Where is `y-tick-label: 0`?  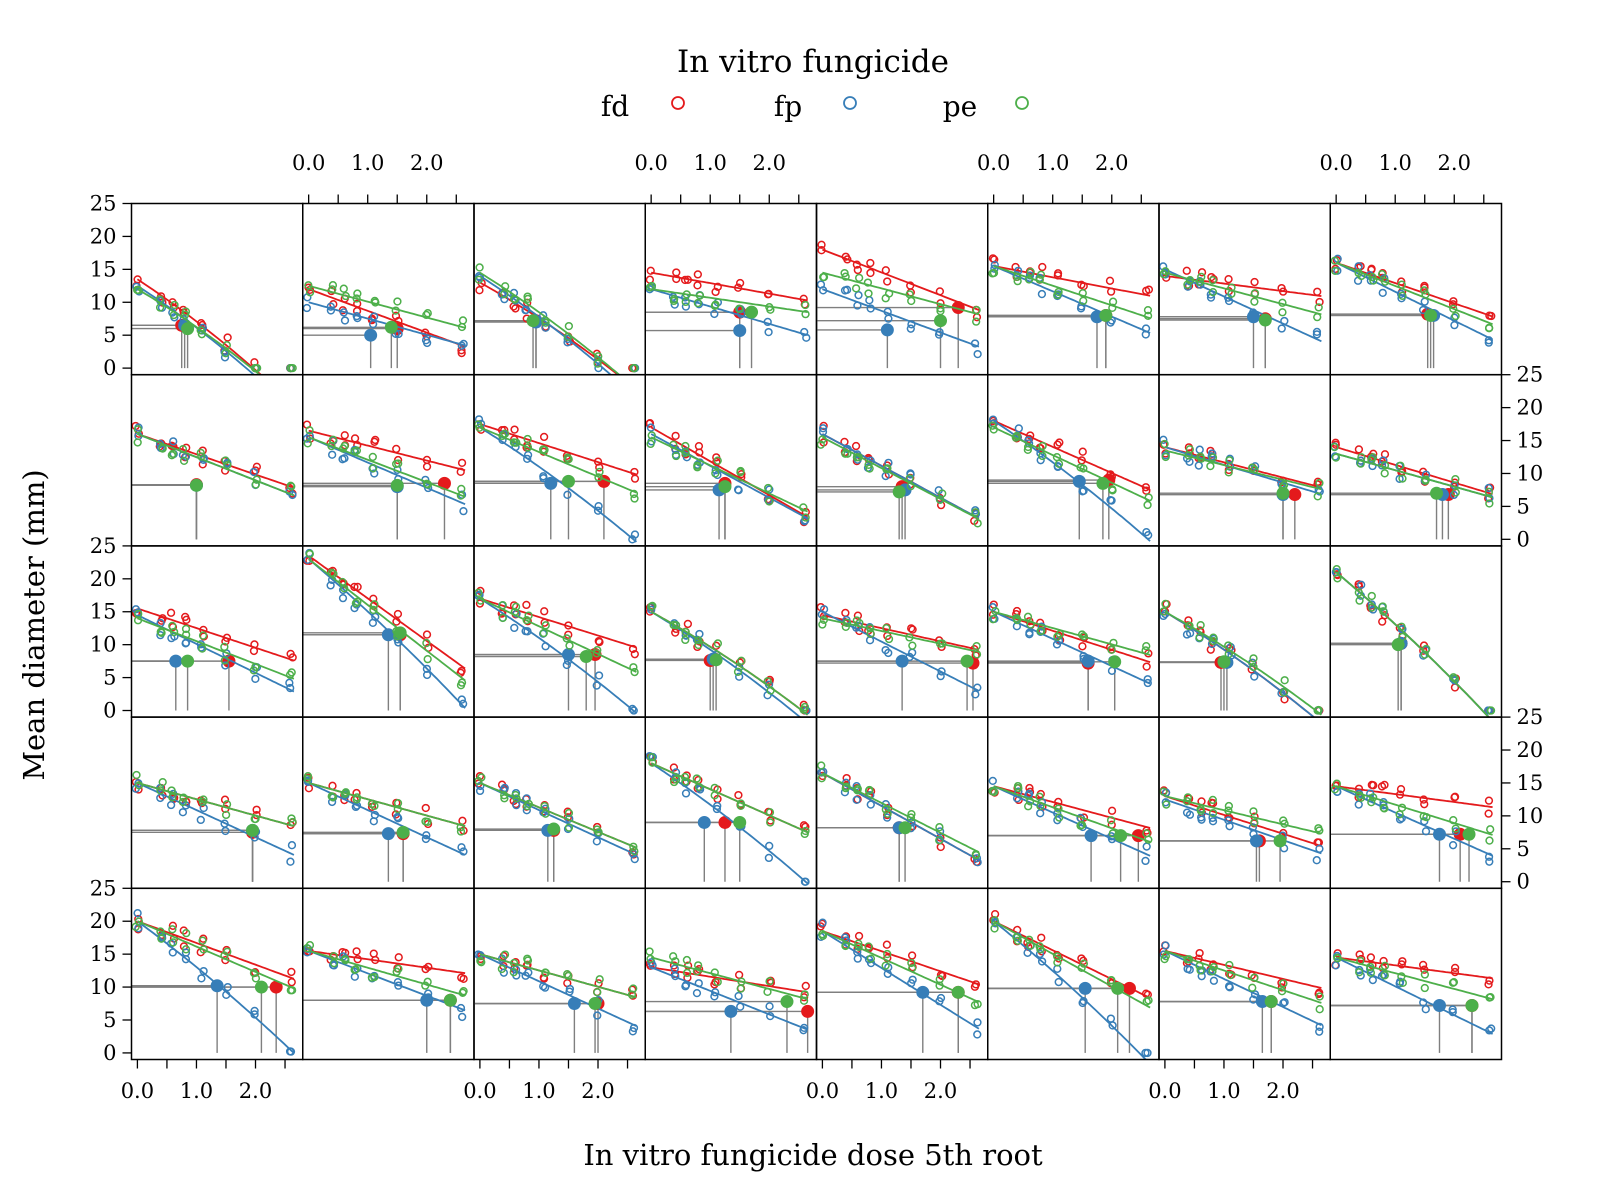
y-tick-label: 0 is located at coordinates (1523, 882).